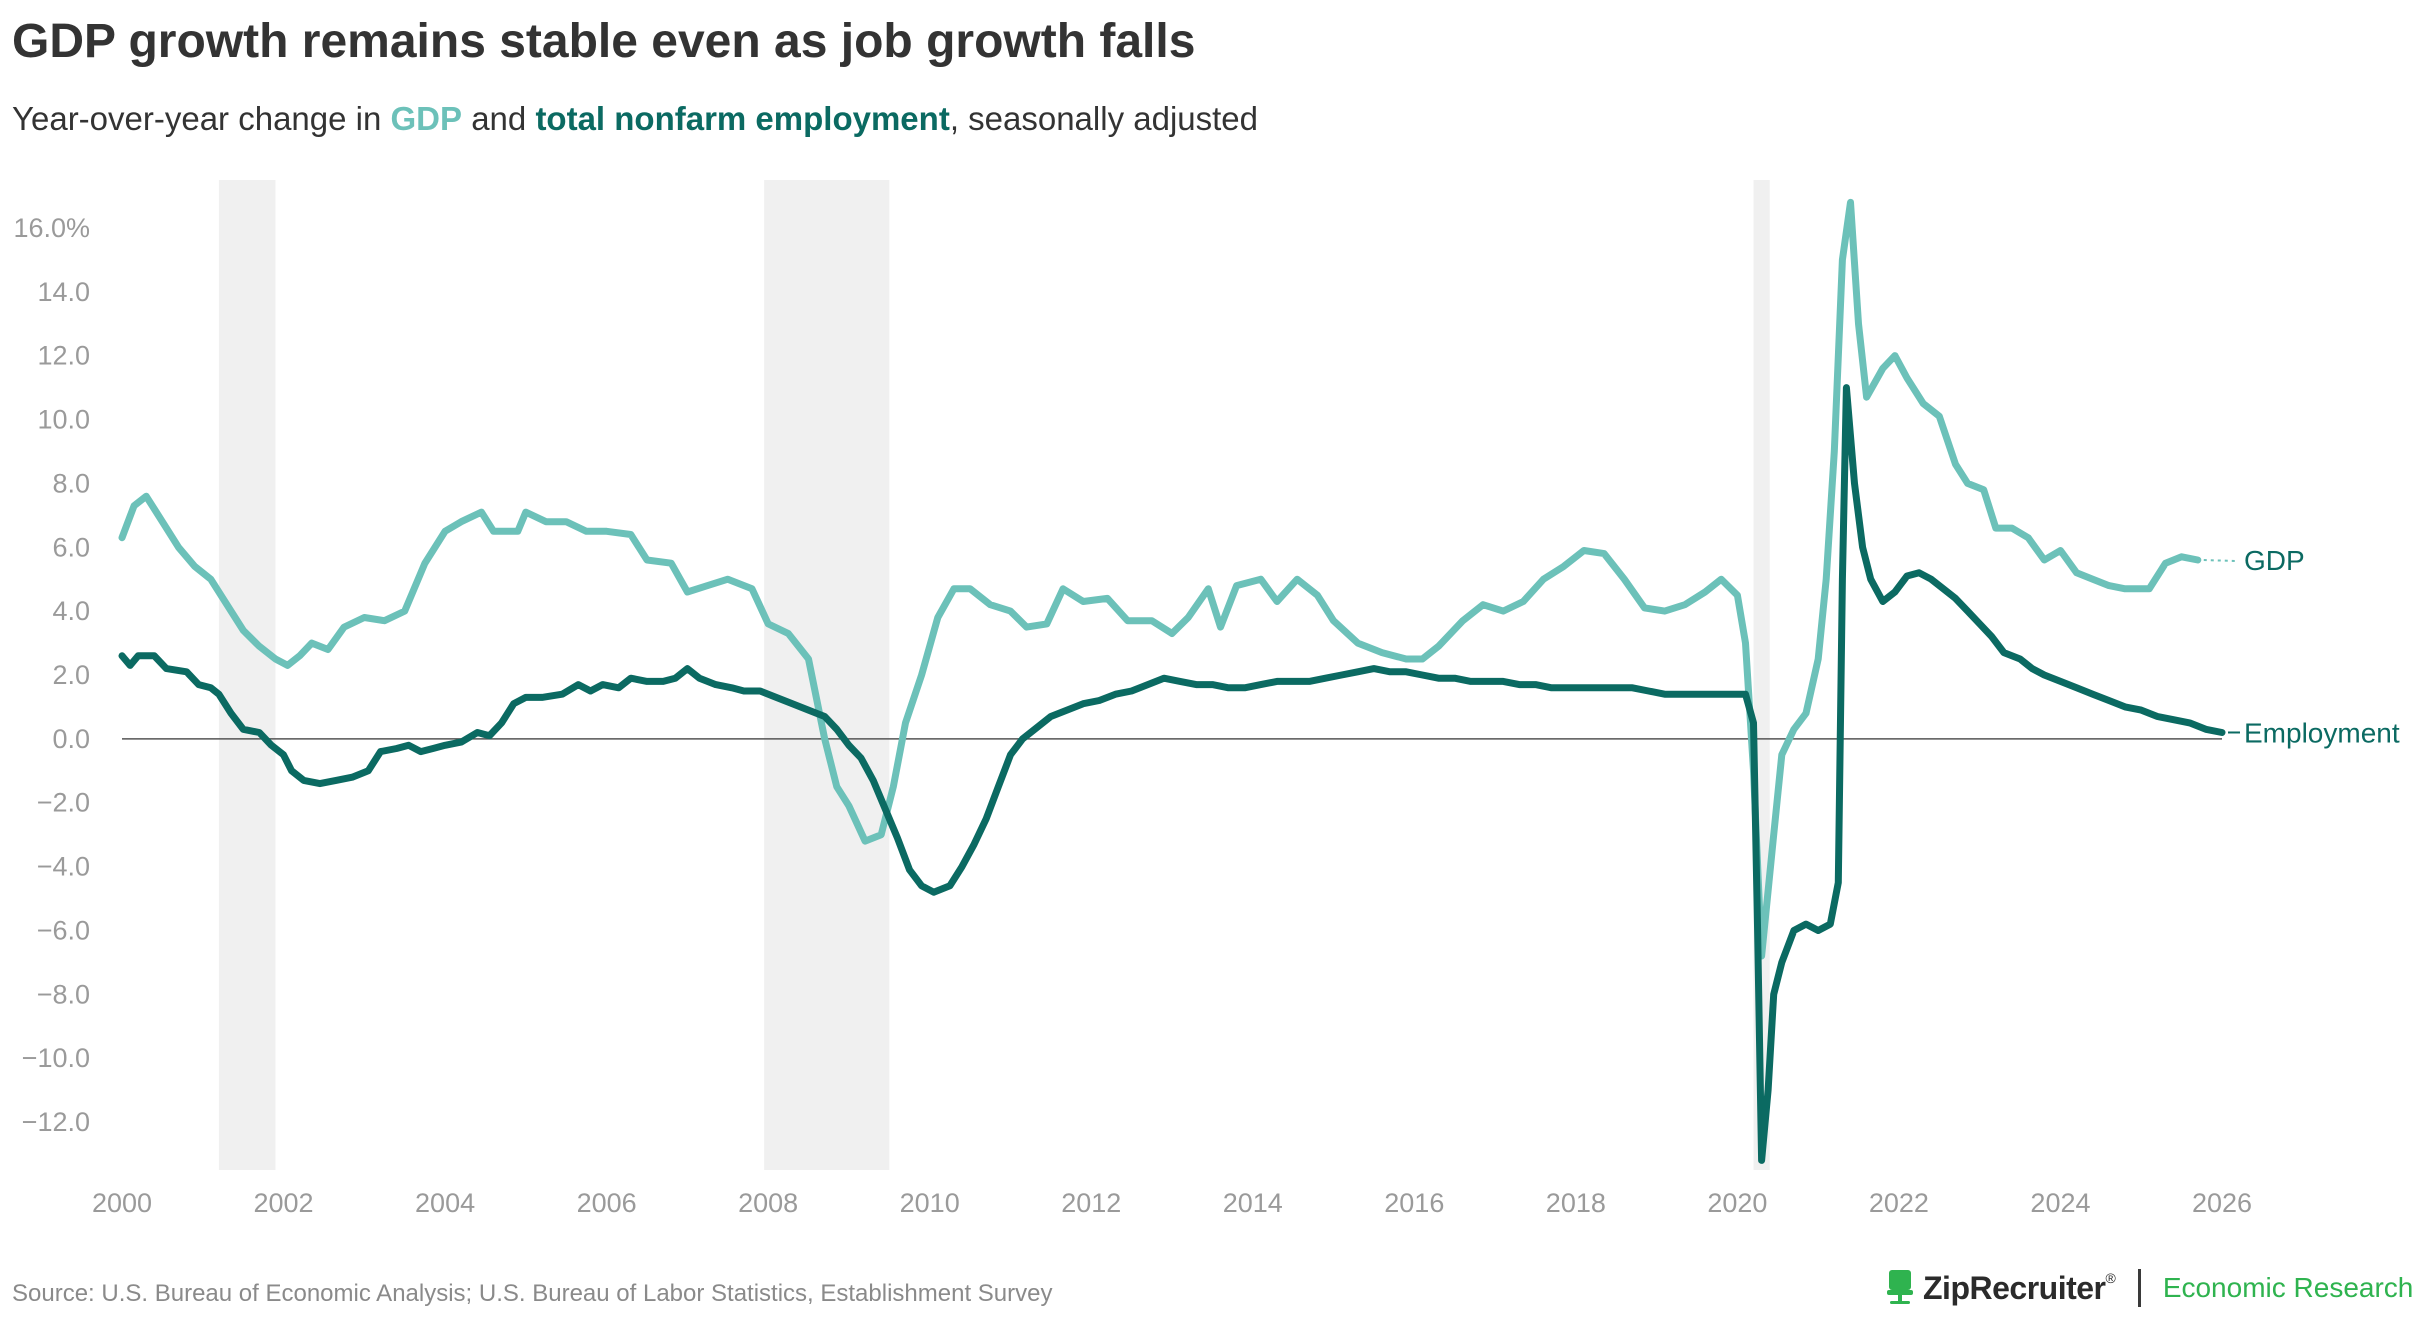 Image resolution: width=2420 pixels, height=1320 pixels. What do you see at coordinates (2288, 1287) in the screenshot?
I see `brand-unit: Economic Research` at bounding box center [2288, 1287].